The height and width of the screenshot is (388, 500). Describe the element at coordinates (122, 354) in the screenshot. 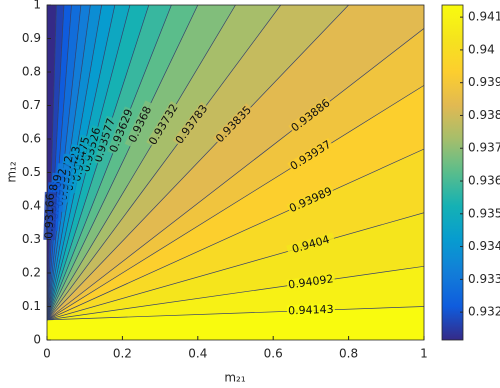

I see `x-tick-label: 0.2` at that location.